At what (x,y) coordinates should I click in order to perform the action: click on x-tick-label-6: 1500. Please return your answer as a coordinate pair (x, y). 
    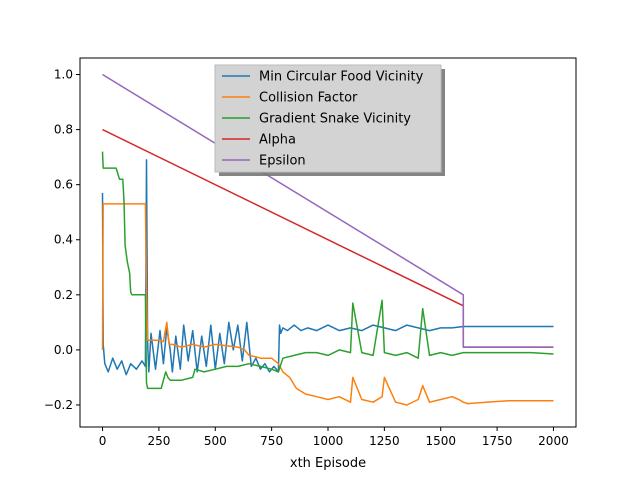
    Looking at the image, I should click on (440, 441).